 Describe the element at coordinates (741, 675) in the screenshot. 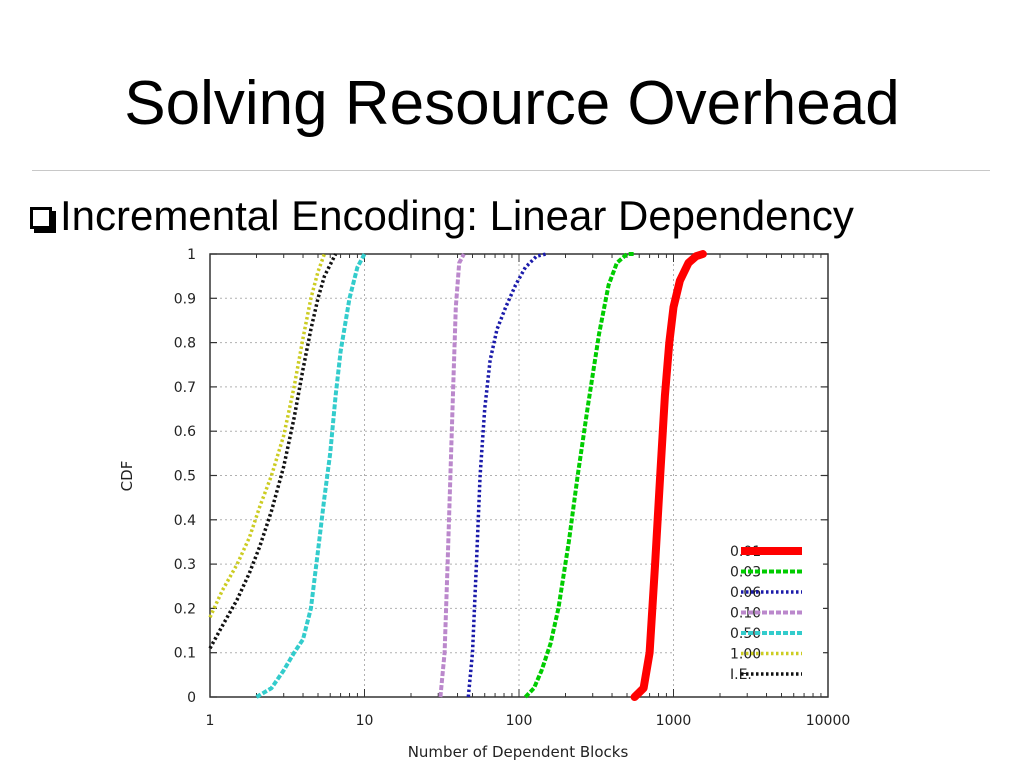

I see `legend-label: I.E.` at that location.